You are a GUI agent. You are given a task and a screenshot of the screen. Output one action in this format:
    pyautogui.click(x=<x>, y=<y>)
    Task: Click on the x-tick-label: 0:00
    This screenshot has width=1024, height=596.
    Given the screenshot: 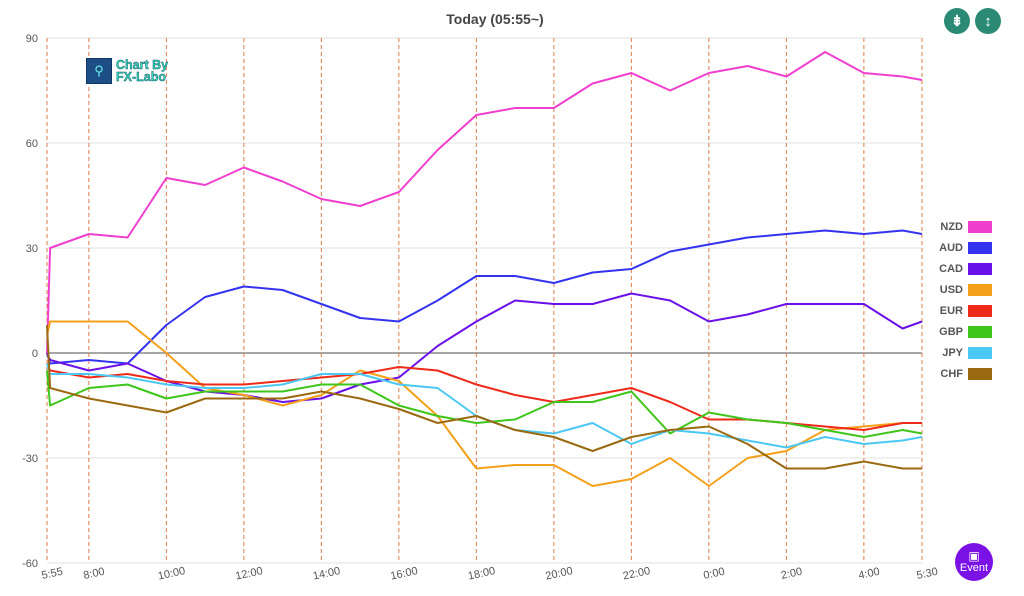 What is the action you would take?
    pyautogui.click(x=713, y=574)
    